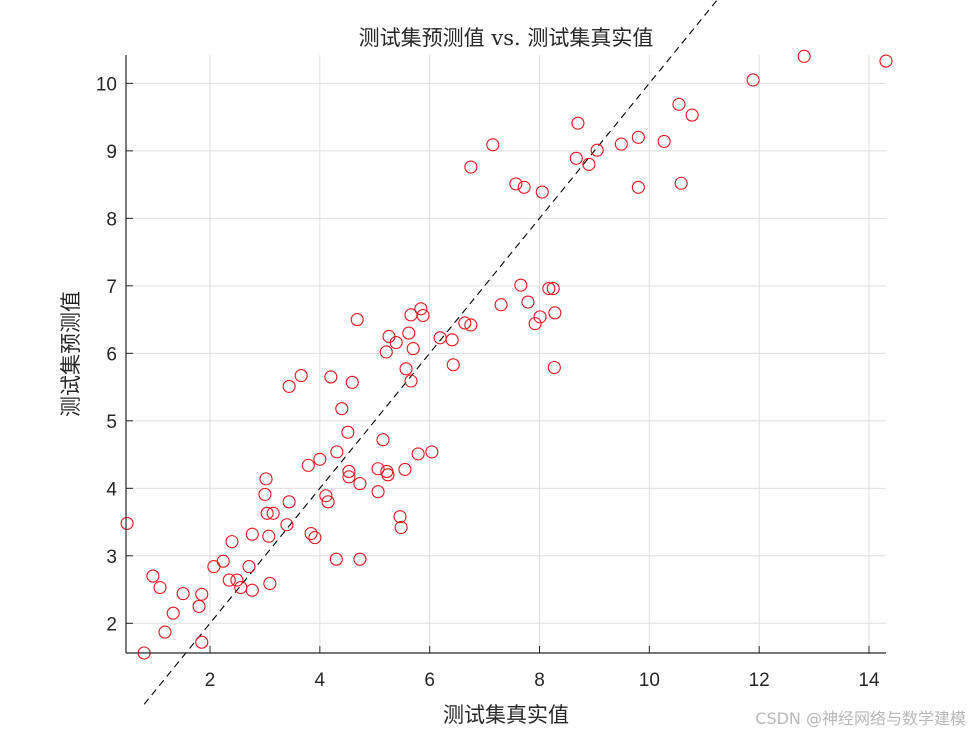  I want to click on x-tick-label: 4, so click(320, 680).